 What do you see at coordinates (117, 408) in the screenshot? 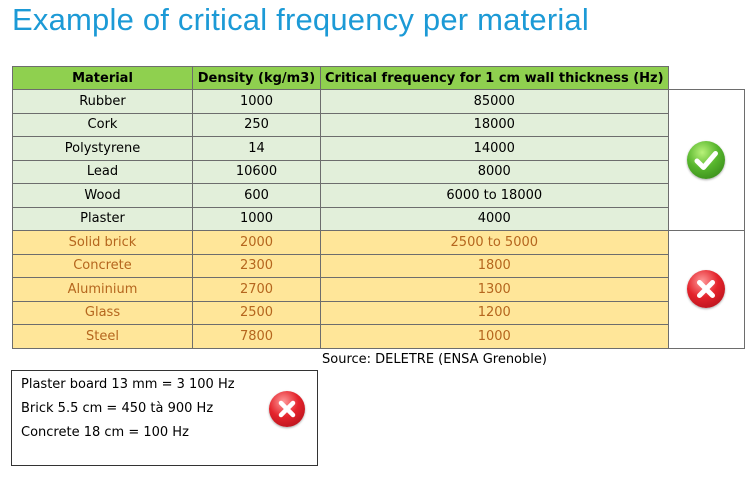
I see `note-line: Brick 5.5 cm = 450 tà 900 Hz` at bounding box center [117, 408].